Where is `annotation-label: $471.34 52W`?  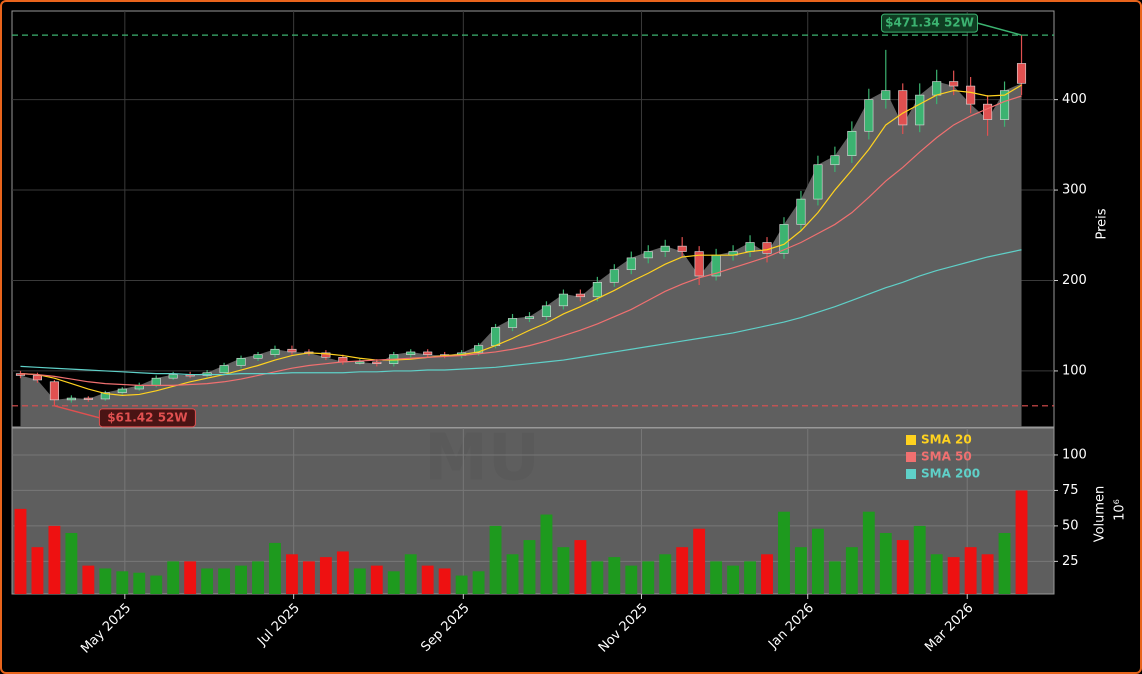 annotation-label: $471.34 52W is located at coordinates (929, 23).